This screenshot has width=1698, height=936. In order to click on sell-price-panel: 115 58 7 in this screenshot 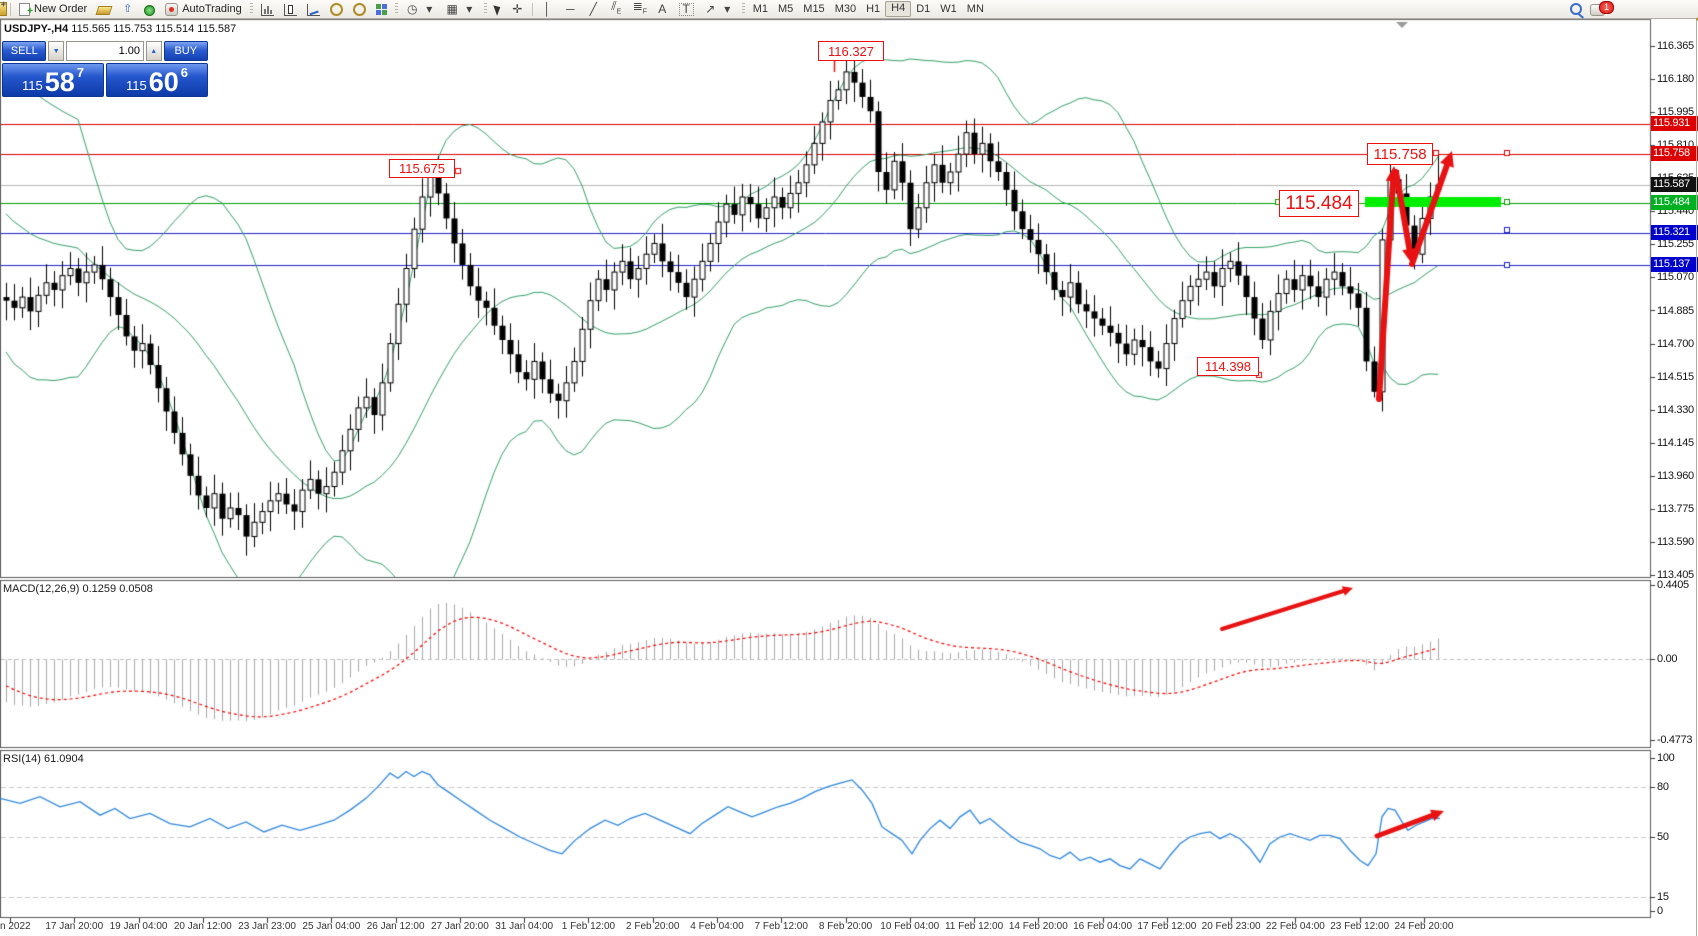, I will do `click(53, 80)`.